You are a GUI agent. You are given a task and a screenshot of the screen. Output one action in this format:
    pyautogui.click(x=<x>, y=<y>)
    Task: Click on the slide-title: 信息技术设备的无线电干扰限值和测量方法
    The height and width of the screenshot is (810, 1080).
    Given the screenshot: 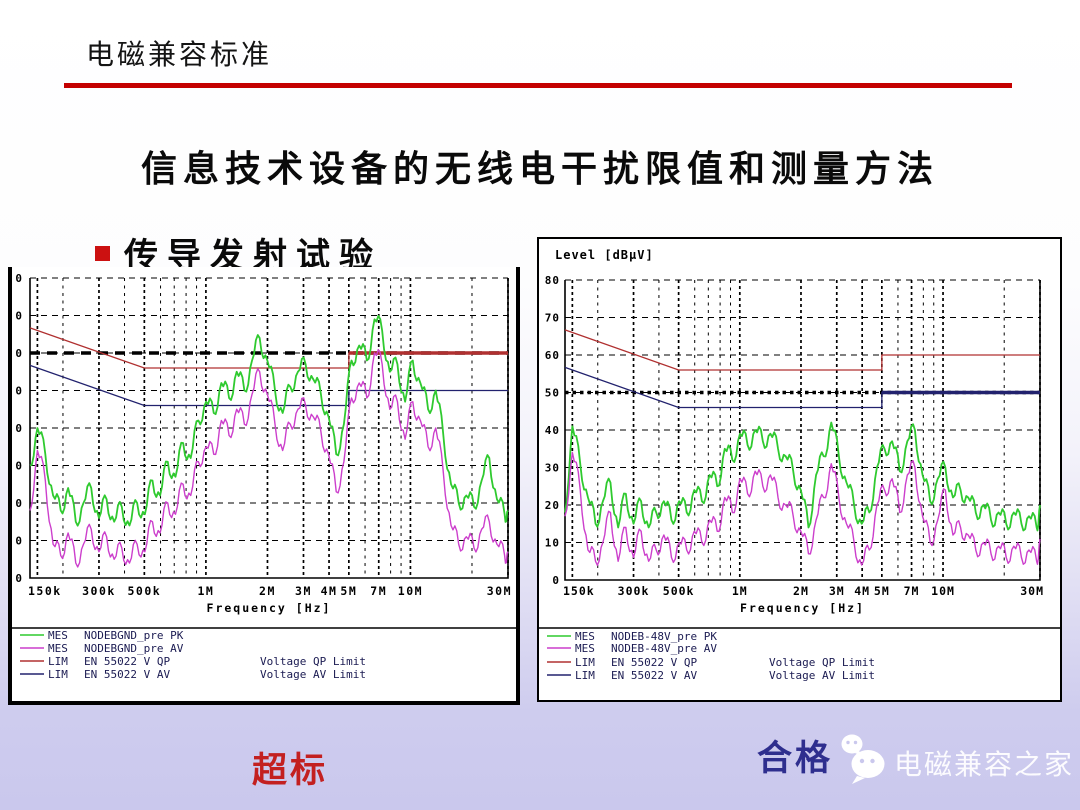 What is the action you would take?
    pyautogui.click(x=539, y=169)
    